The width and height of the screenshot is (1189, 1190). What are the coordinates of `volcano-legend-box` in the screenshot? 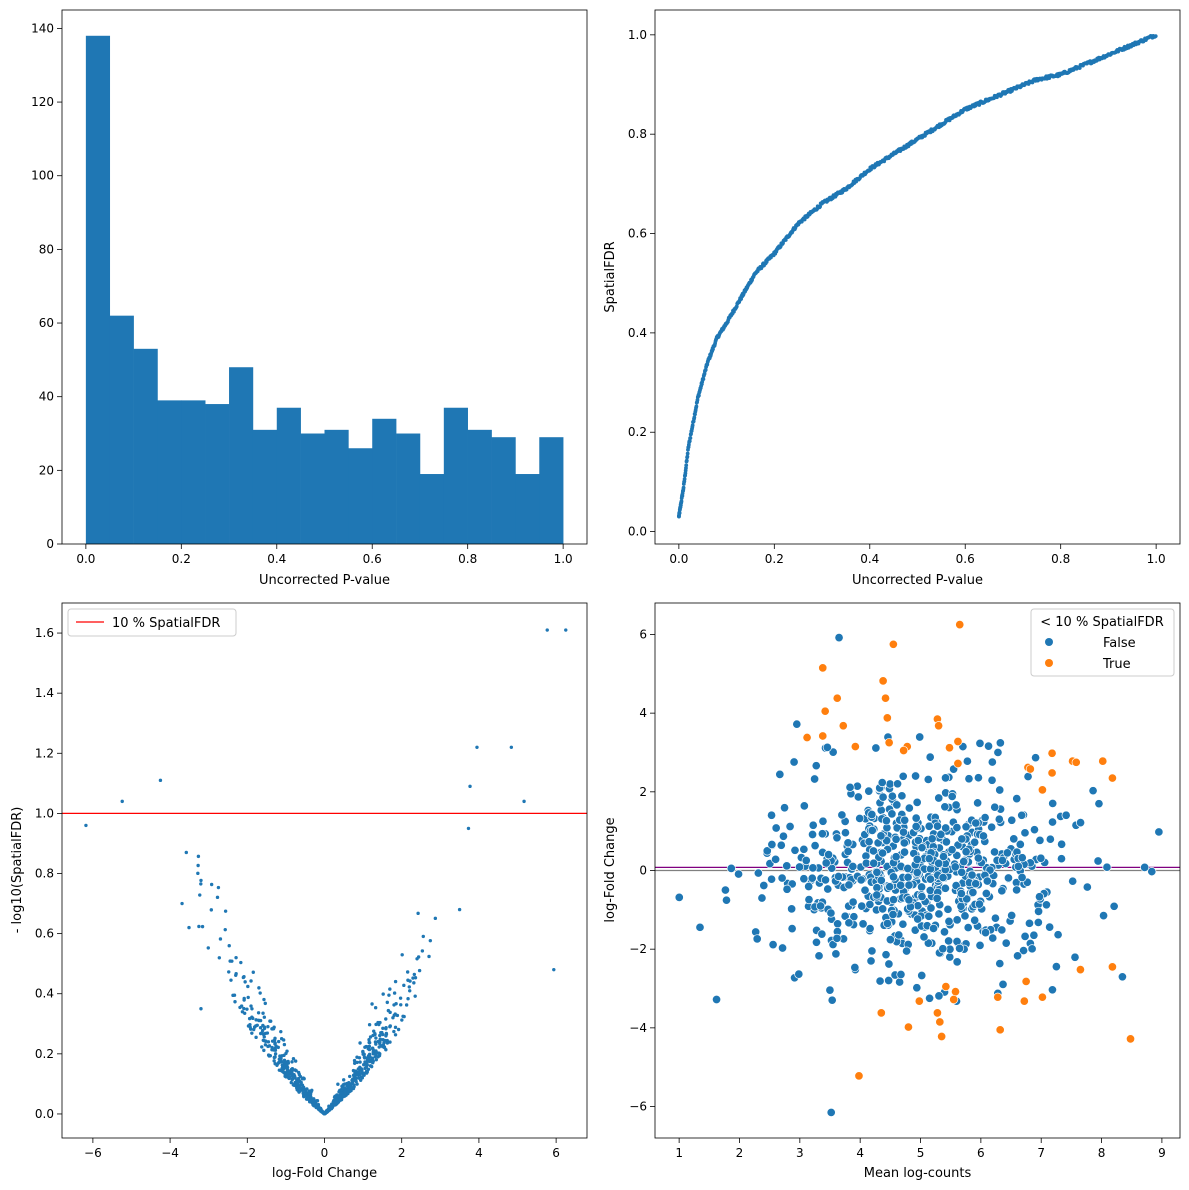 It's located at (152, 622).